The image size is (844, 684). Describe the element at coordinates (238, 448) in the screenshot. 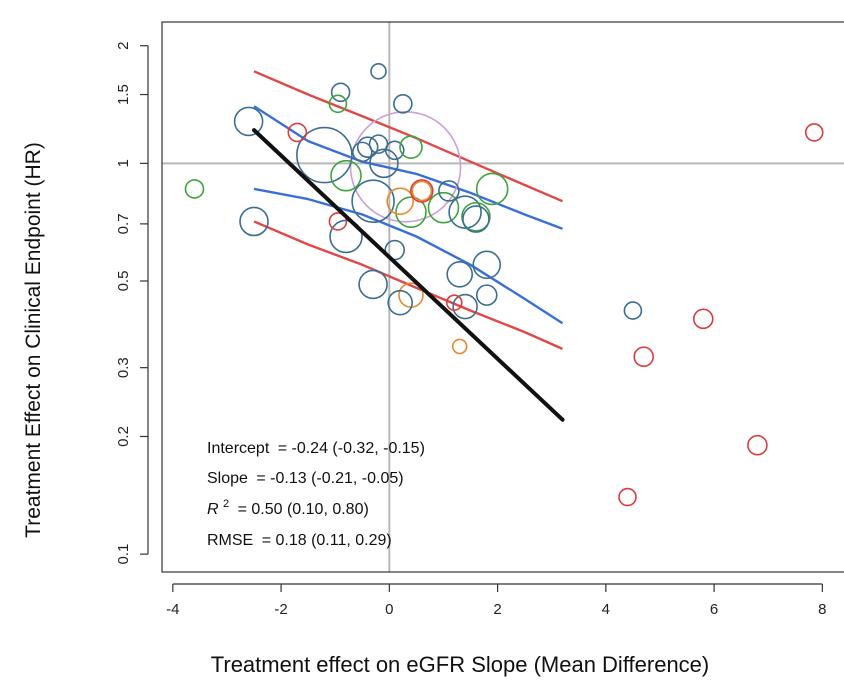

I see `intercept-label: Intercept` at that location.